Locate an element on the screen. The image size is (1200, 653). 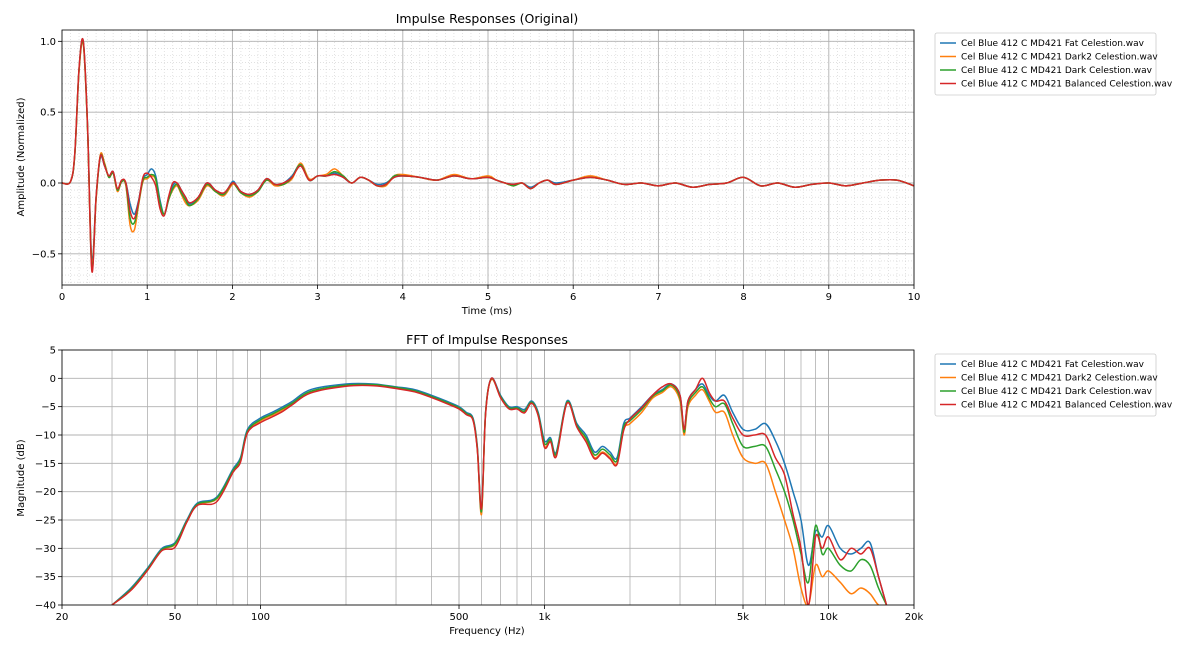
y-tick-label: −0.5 is located at coordinates (44, 254).